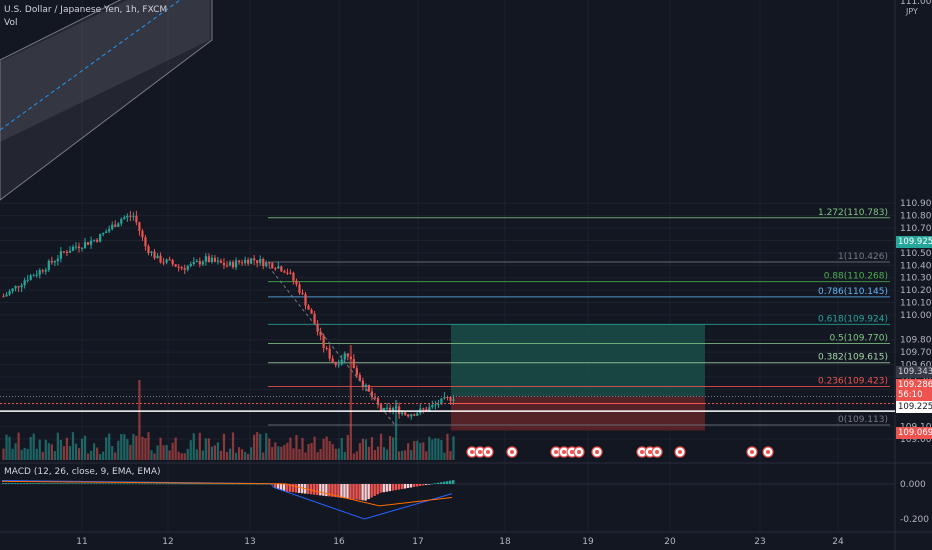  I want to click on symbol-title: U.S. Dollar / Japanese Yen, 1h, FXCM, so click(86, 10).